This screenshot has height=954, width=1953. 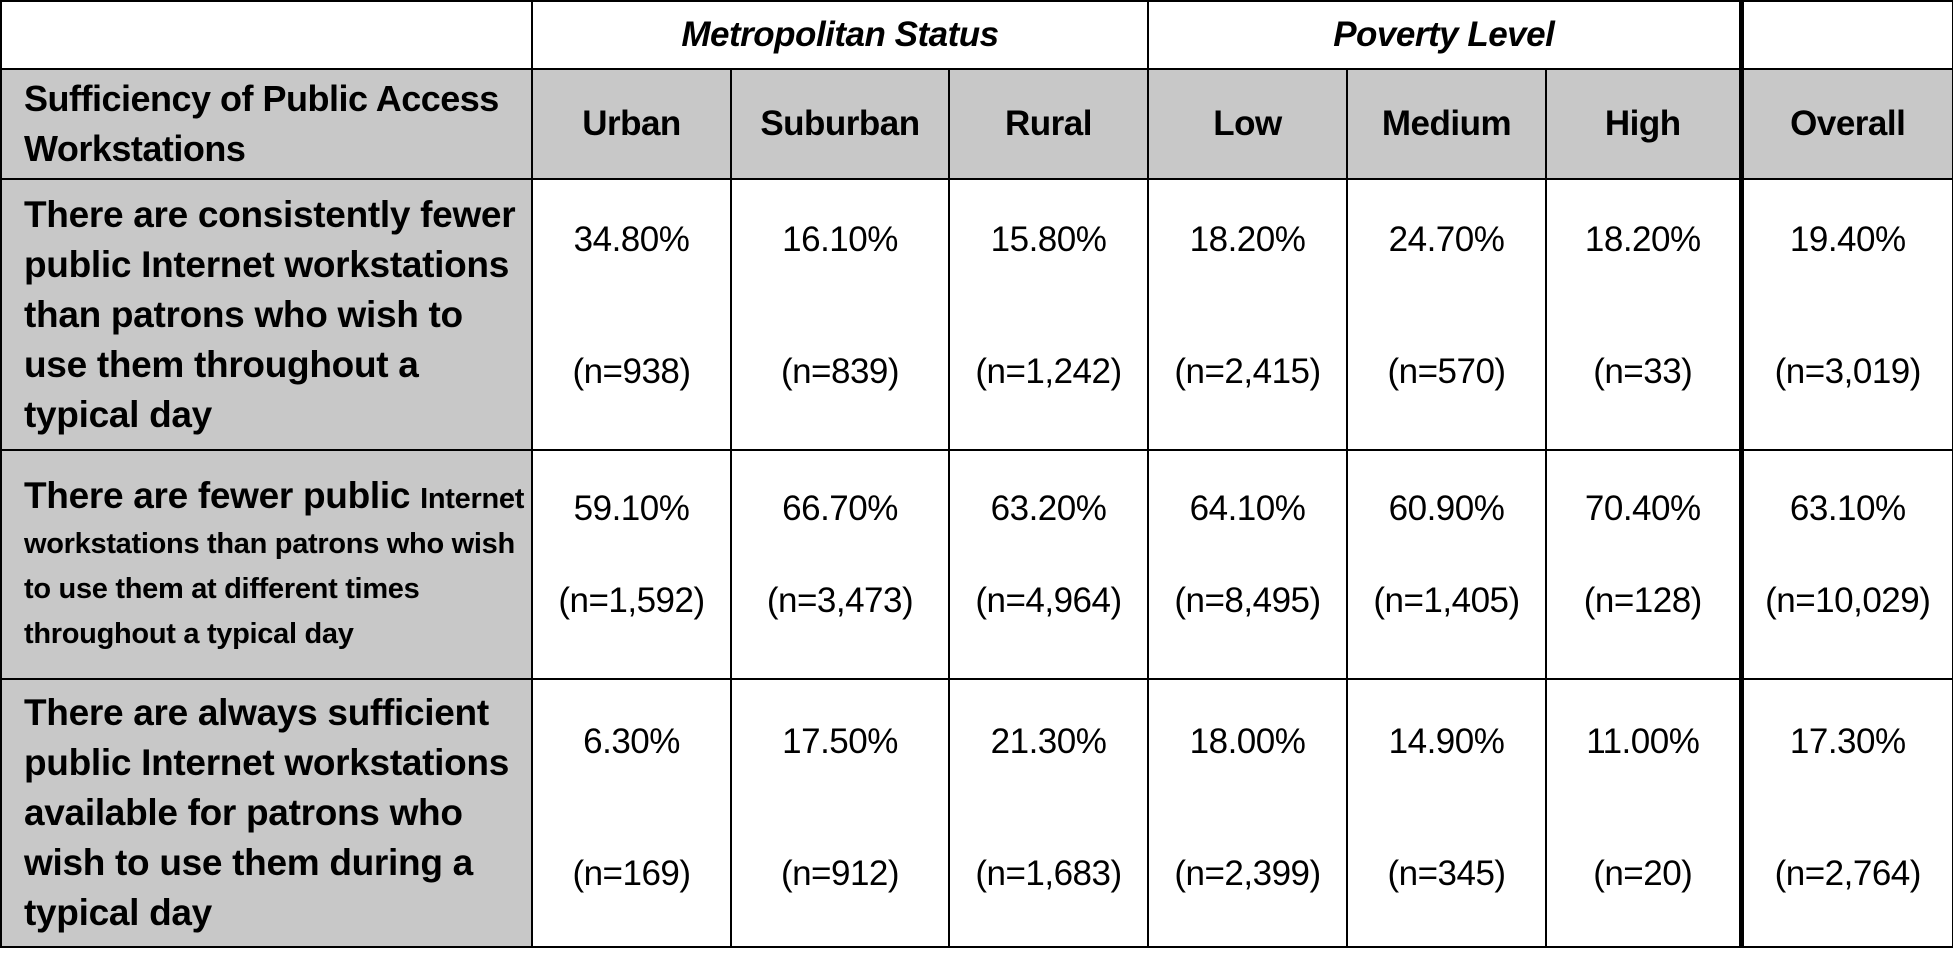 What do you see at coordinates (840, 508) in the screenshot?
I see `percent-value: 66.70%` at bounding box center [840, 508].